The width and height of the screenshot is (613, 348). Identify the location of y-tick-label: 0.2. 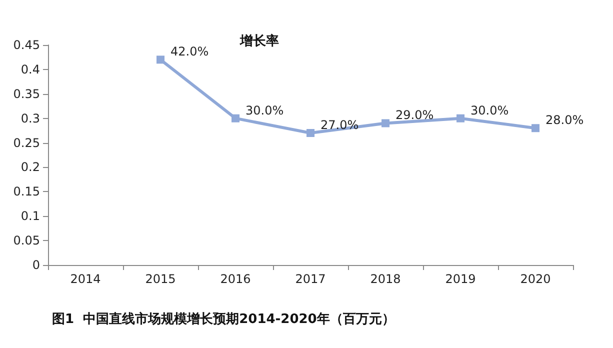
(30, 167).